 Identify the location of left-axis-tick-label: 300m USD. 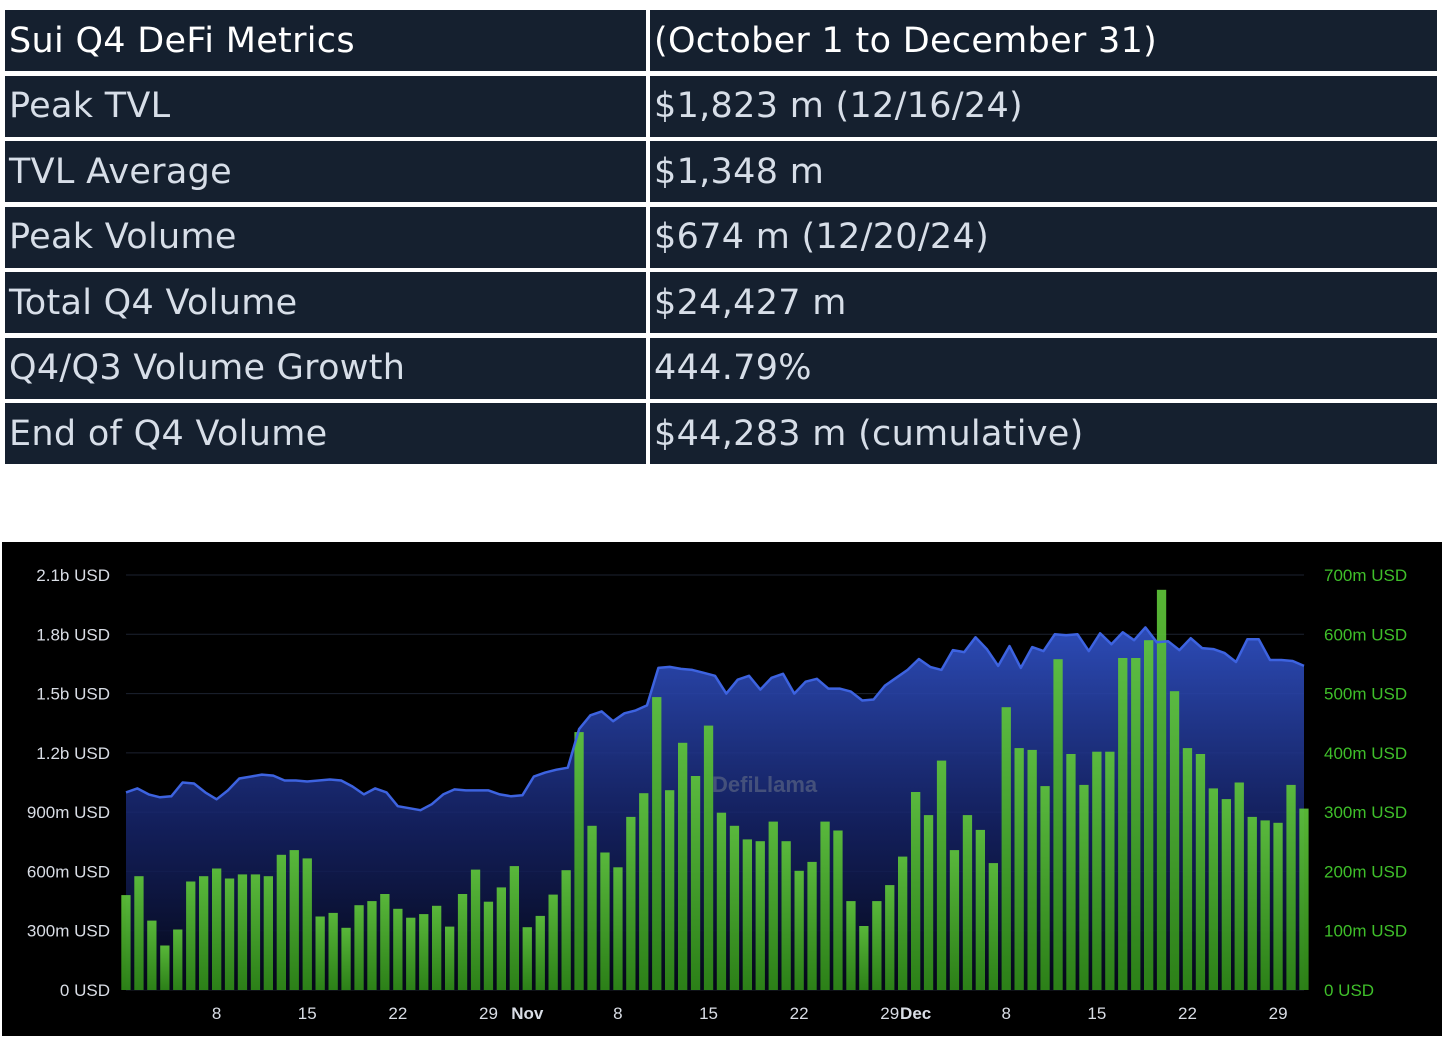
(68, 931).